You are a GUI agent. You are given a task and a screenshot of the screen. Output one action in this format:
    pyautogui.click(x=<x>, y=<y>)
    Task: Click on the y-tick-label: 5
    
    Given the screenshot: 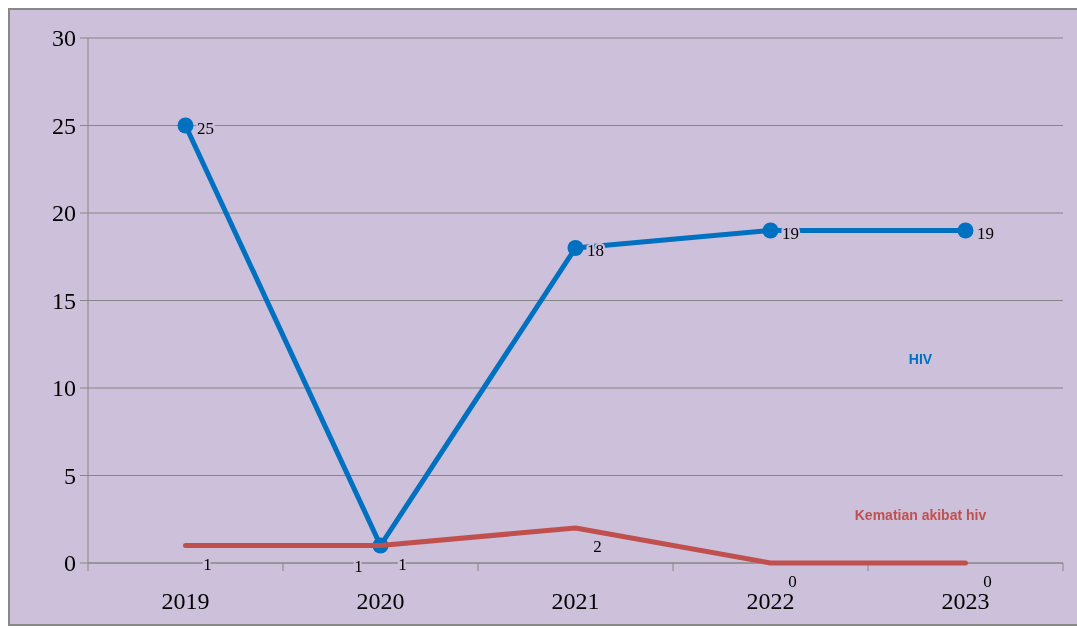 What is the action you would take?
    pyautogui.click(x=70, y=475)
    